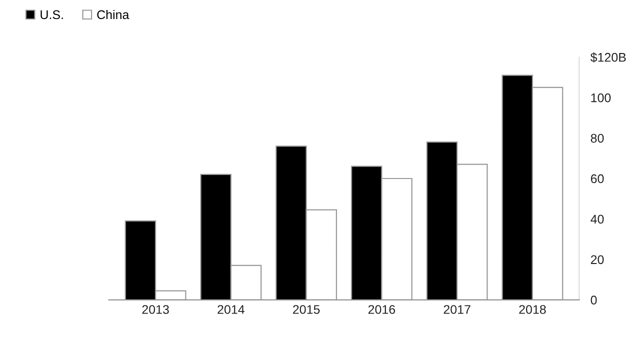  Describe the element at coordinates (597, 219) in the screenshot. I see `y-tick-label: 40` at that location.